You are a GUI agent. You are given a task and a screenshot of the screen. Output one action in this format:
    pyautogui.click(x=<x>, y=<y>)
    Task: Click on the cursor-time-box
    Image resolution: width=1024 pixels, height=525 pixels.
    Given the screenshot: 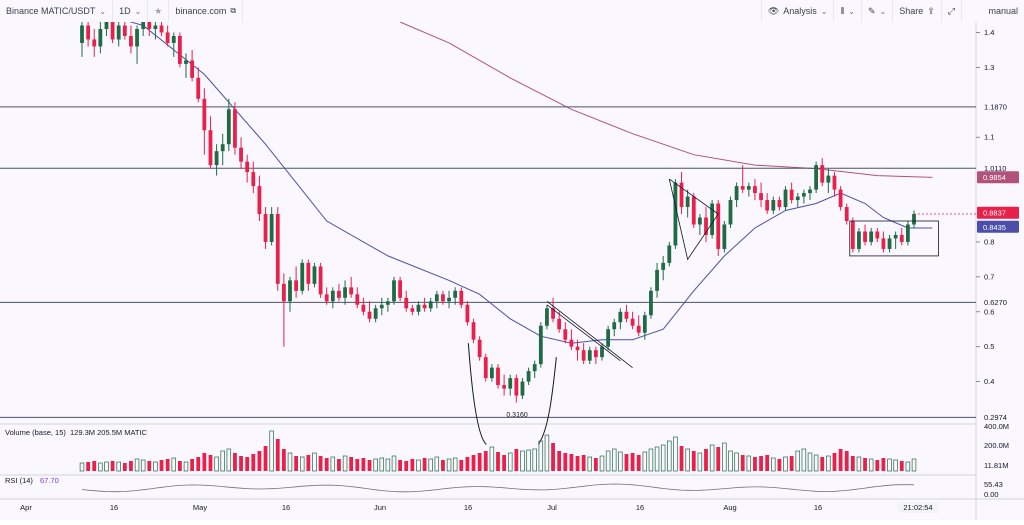 What is the action you would take?
    pyautogui.click(x=918, y=507)
    